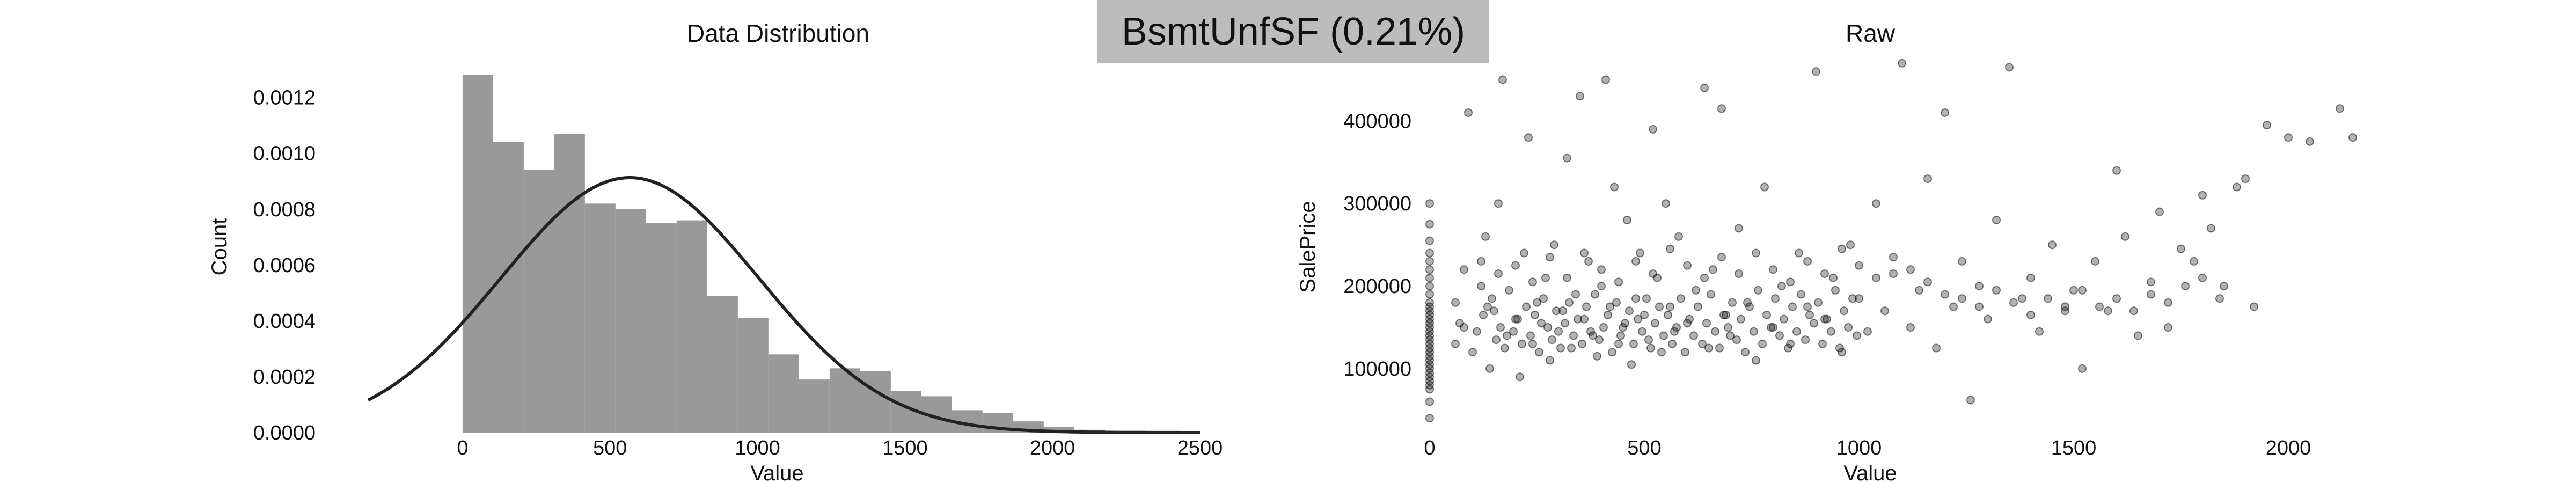  What do you see at coordinates (284, 154) in the screenshot?
I see `histogram-y-tick: 0.0010` at bounding box center [284, 154].